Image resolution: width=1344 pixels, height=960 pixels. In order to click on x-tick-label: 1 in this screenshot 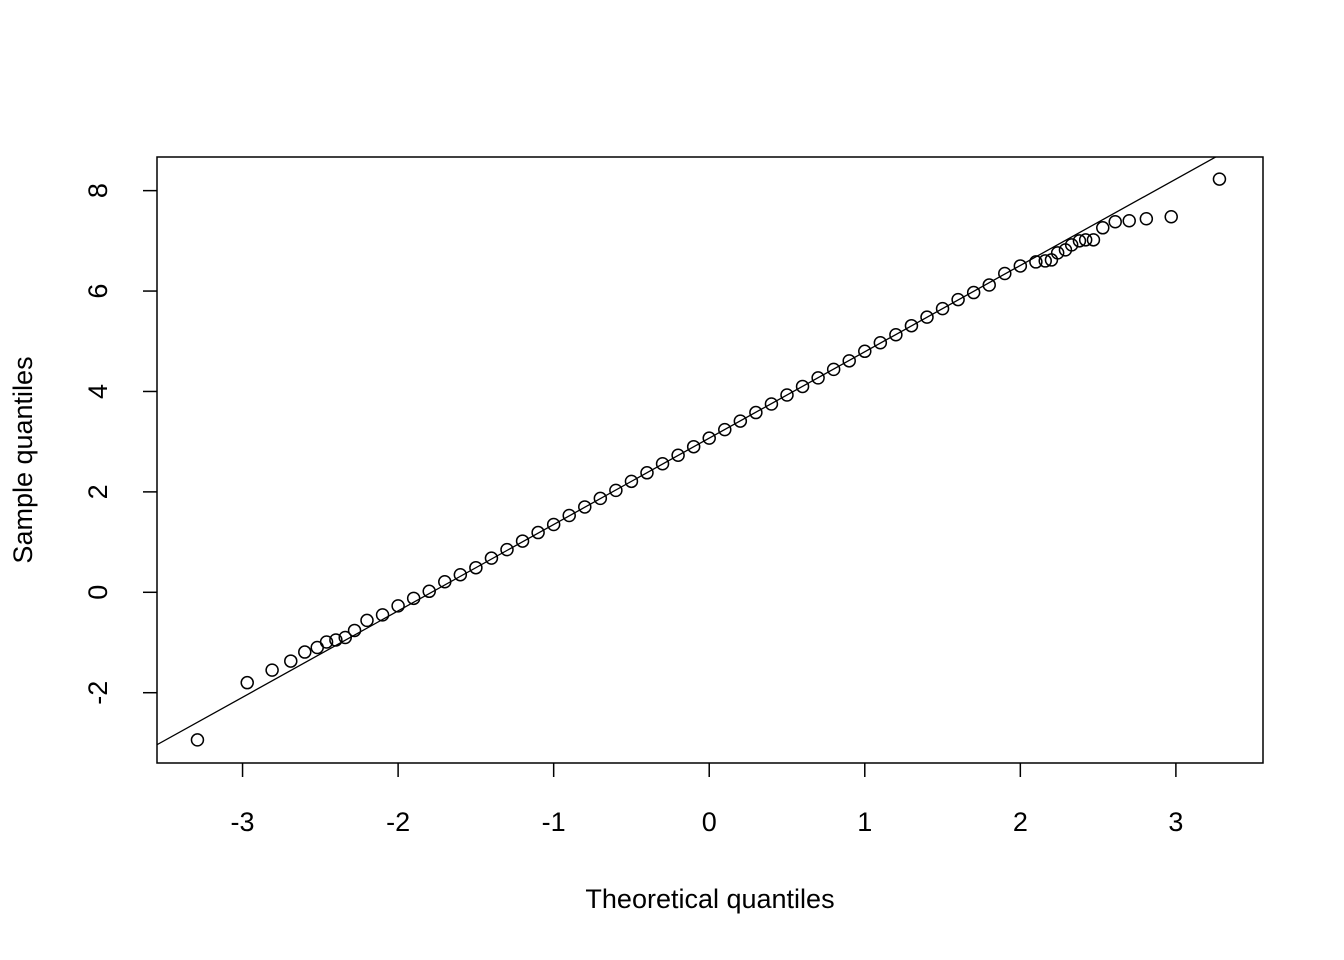, I will do `click(864, 822)`.